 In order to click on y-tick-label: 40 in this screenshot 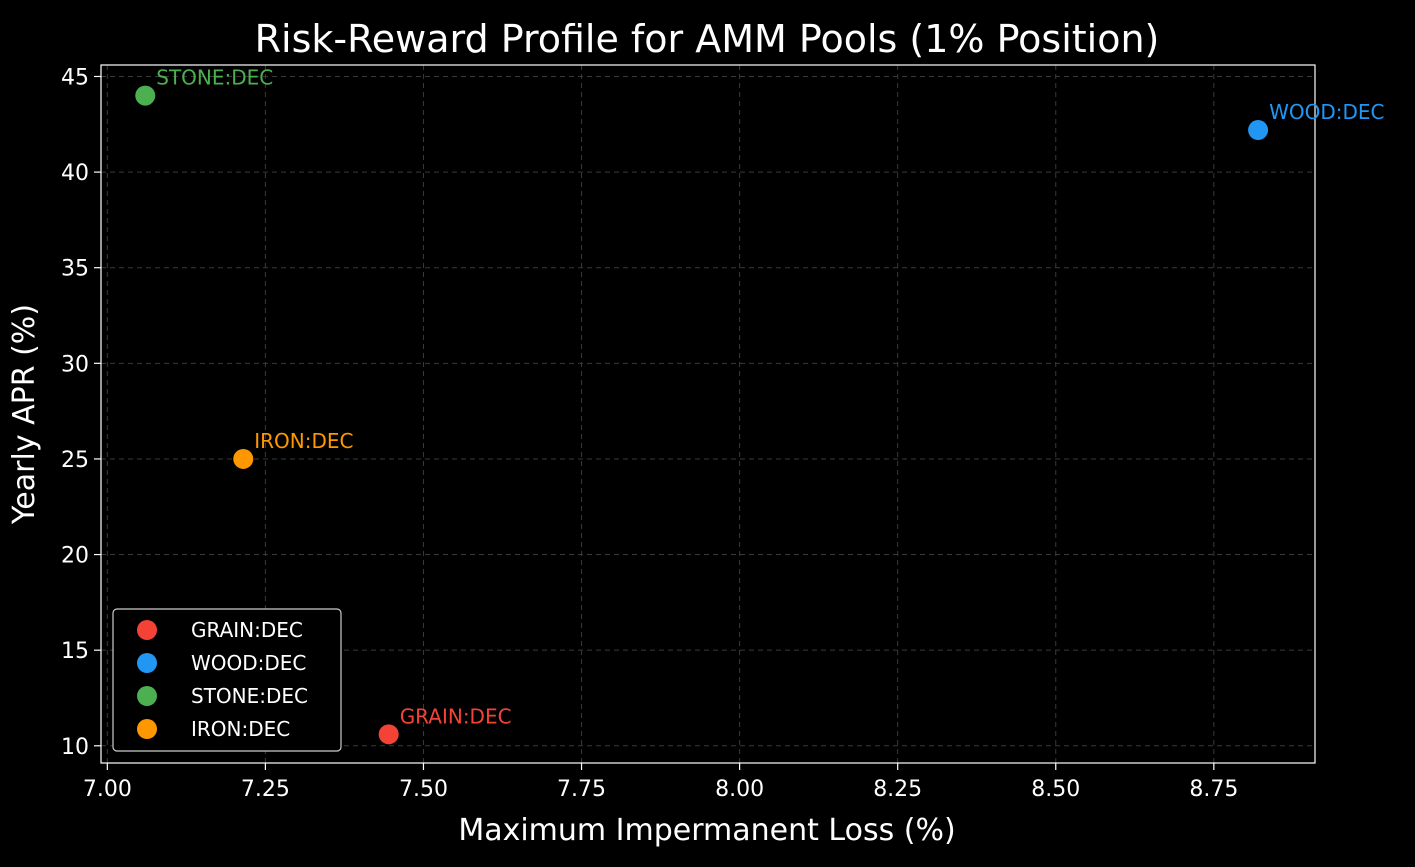, I will do `click(75, 173)`.